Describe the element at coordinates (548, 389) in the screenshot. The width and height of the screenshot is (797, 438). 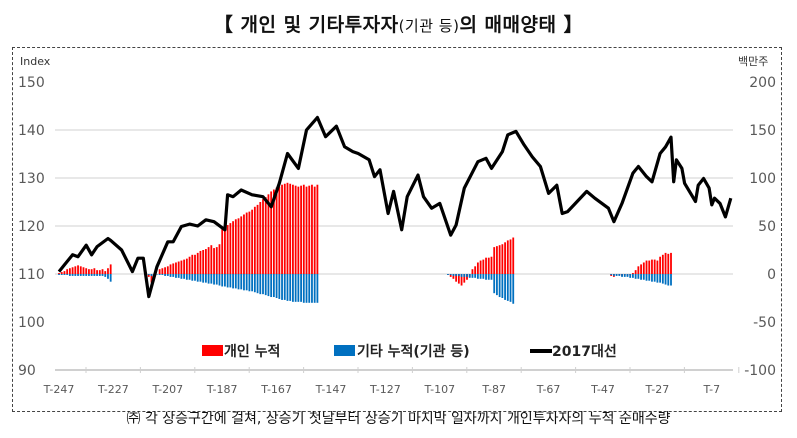
I see `x-tick-label: T-67` at that location.